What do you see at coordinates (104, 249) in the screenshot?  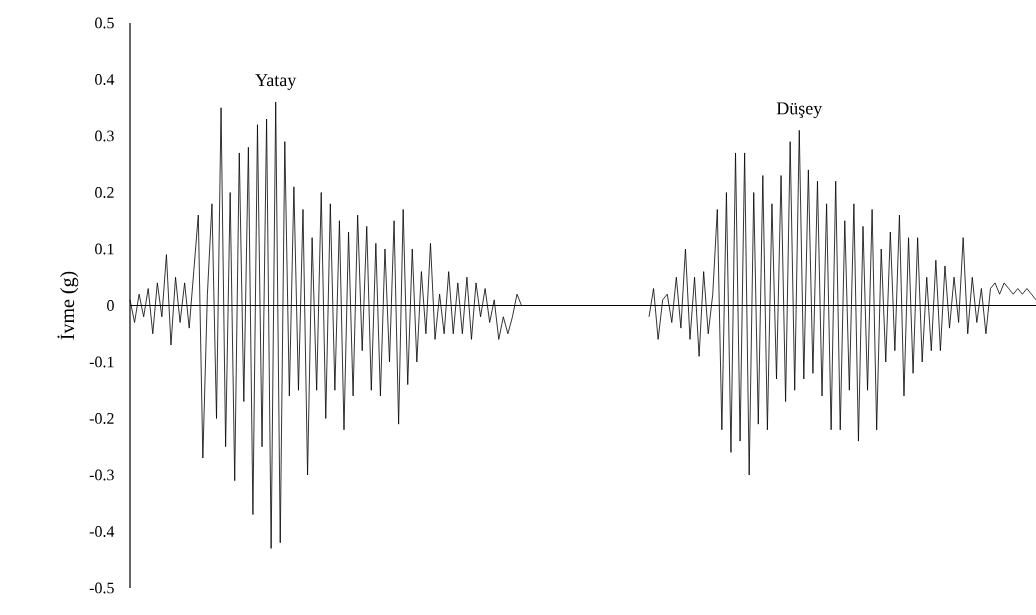 I see `y-tick-label: 0.1` at bounding box center [104, 249].